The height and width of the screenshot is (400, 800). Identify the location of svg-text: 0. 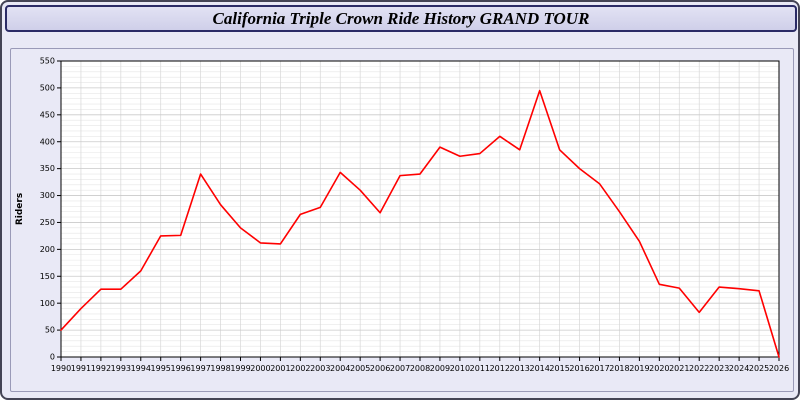
(52, 357).